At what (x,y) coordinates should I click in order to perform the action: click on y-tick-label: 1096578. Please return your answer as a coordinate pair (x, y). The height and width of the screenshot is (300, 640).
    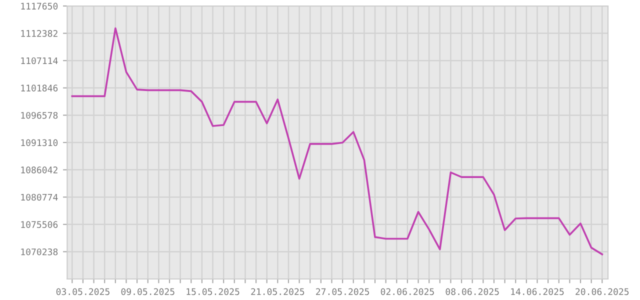
    Looking at the image, I should click on (39, 115).